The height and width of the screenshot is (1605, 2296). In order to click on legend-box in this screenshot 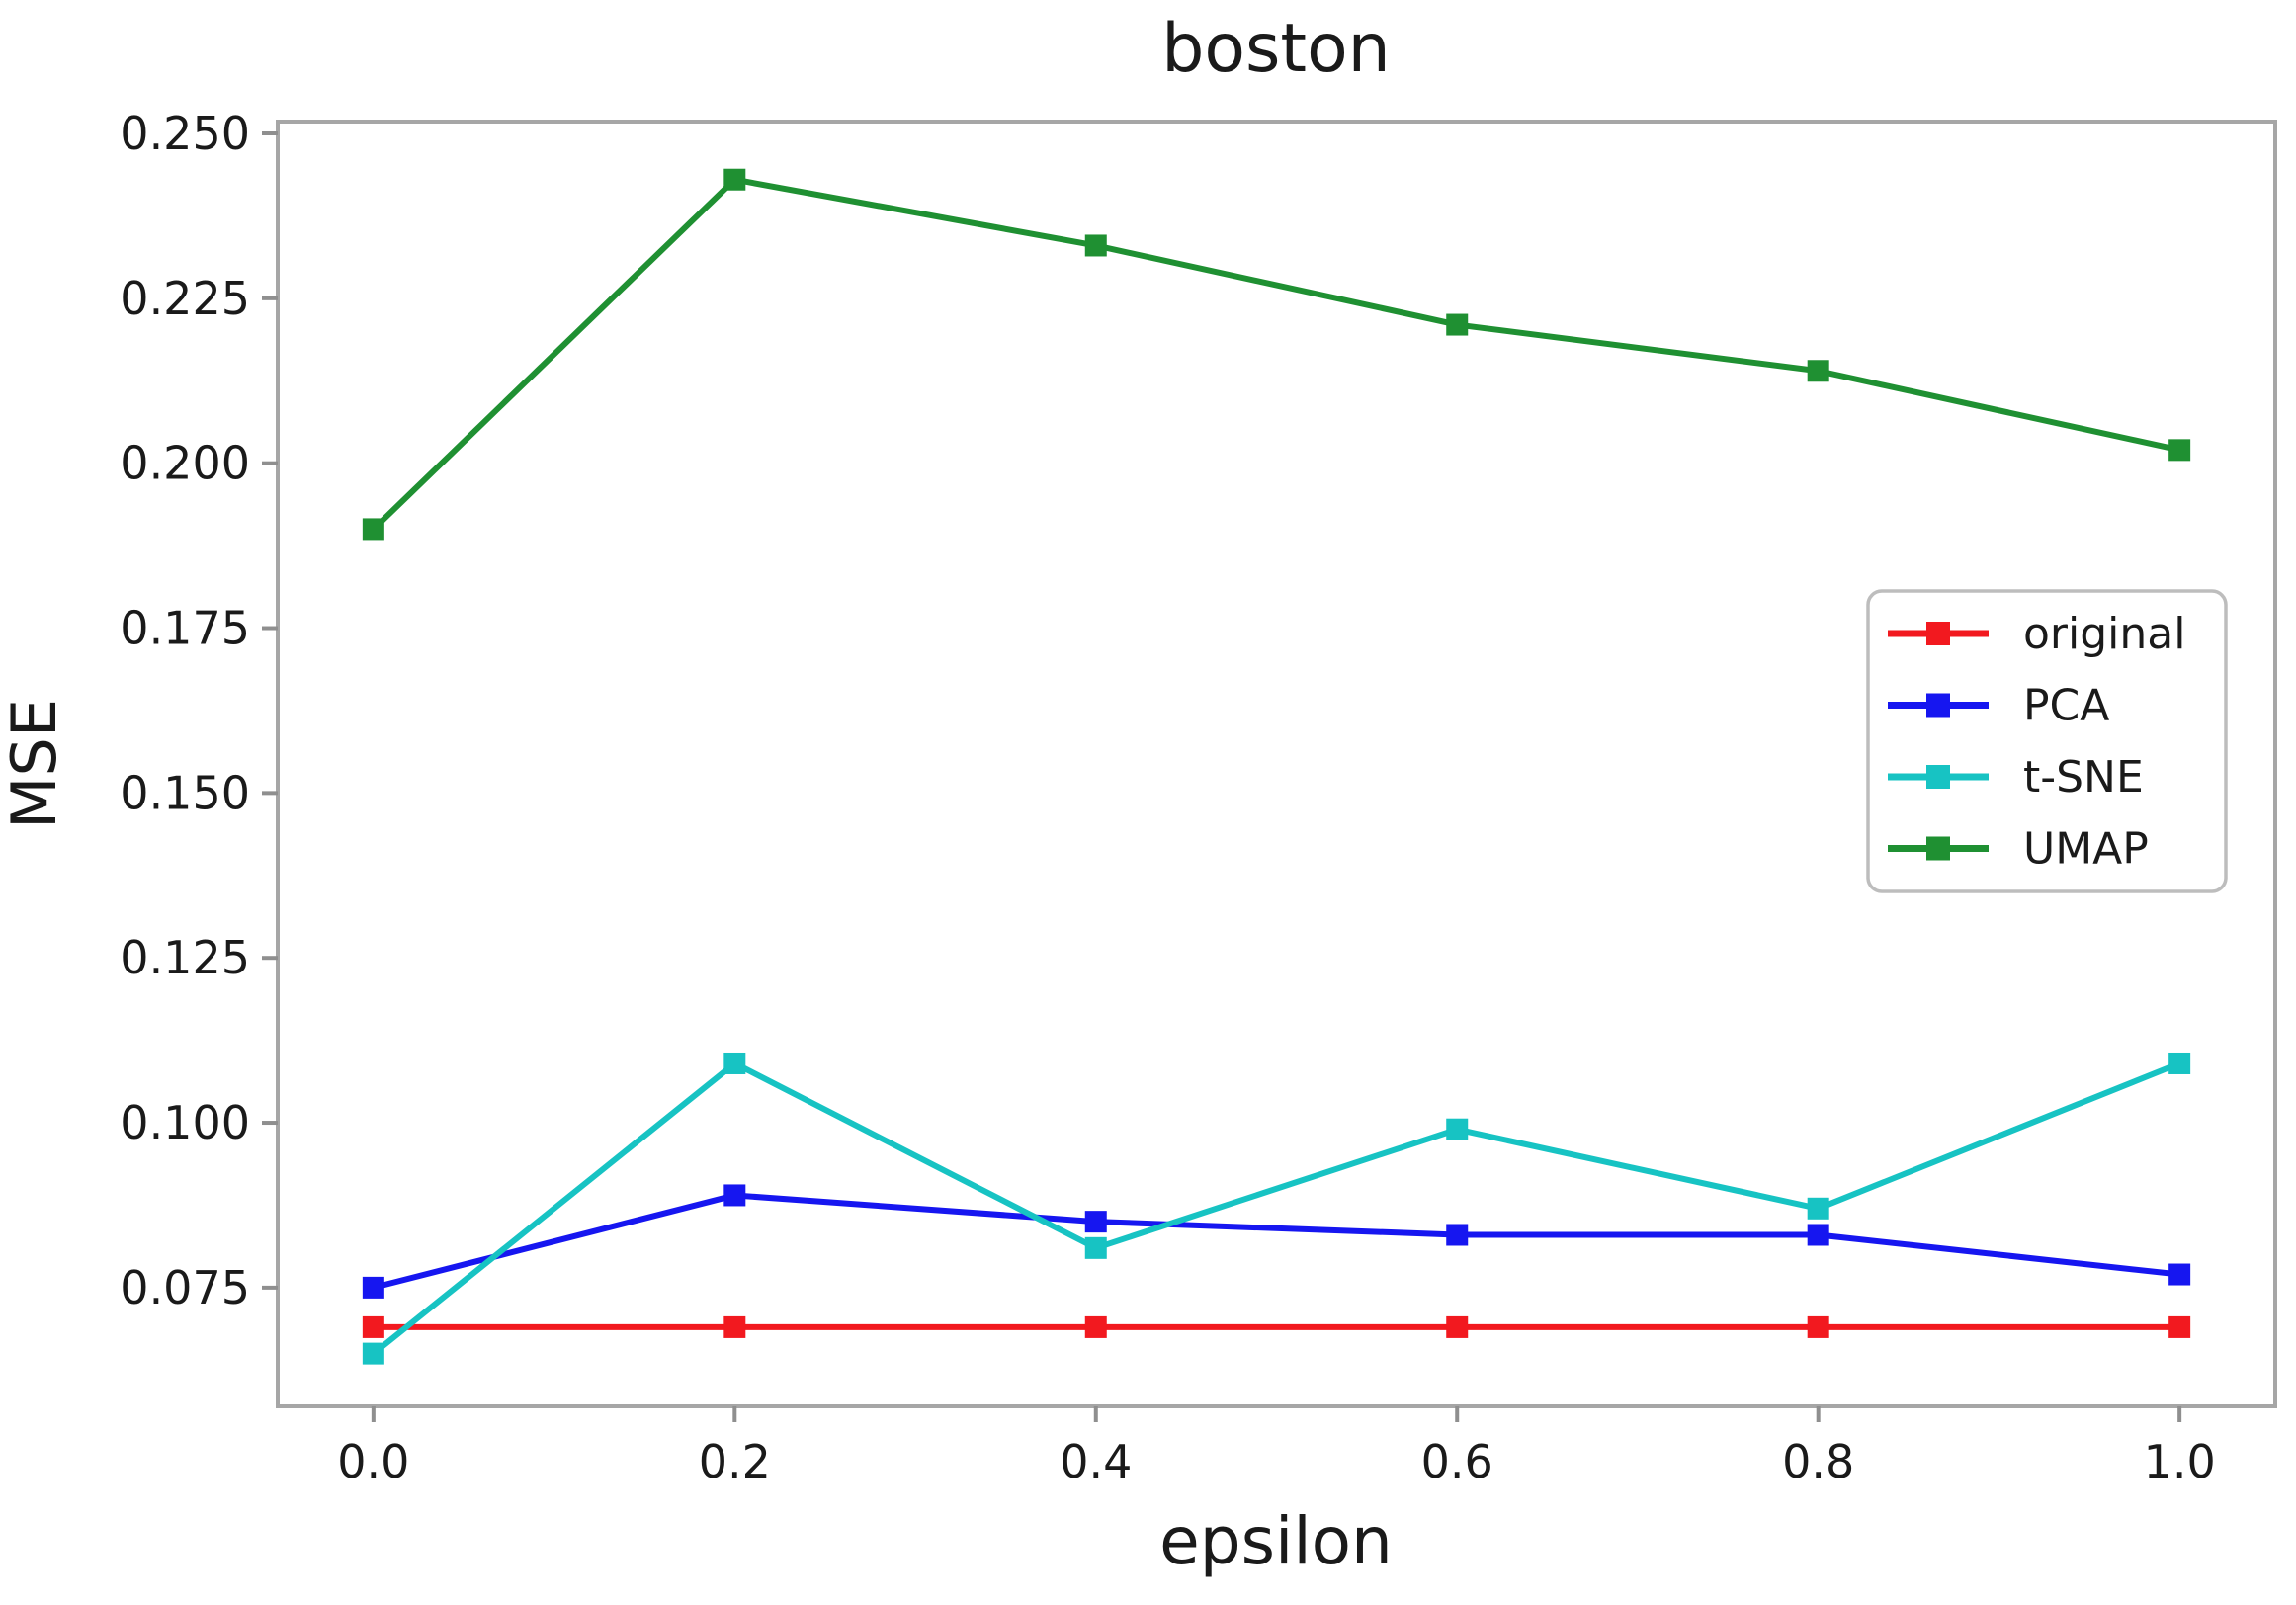, I will do `click(2047, 741)`.